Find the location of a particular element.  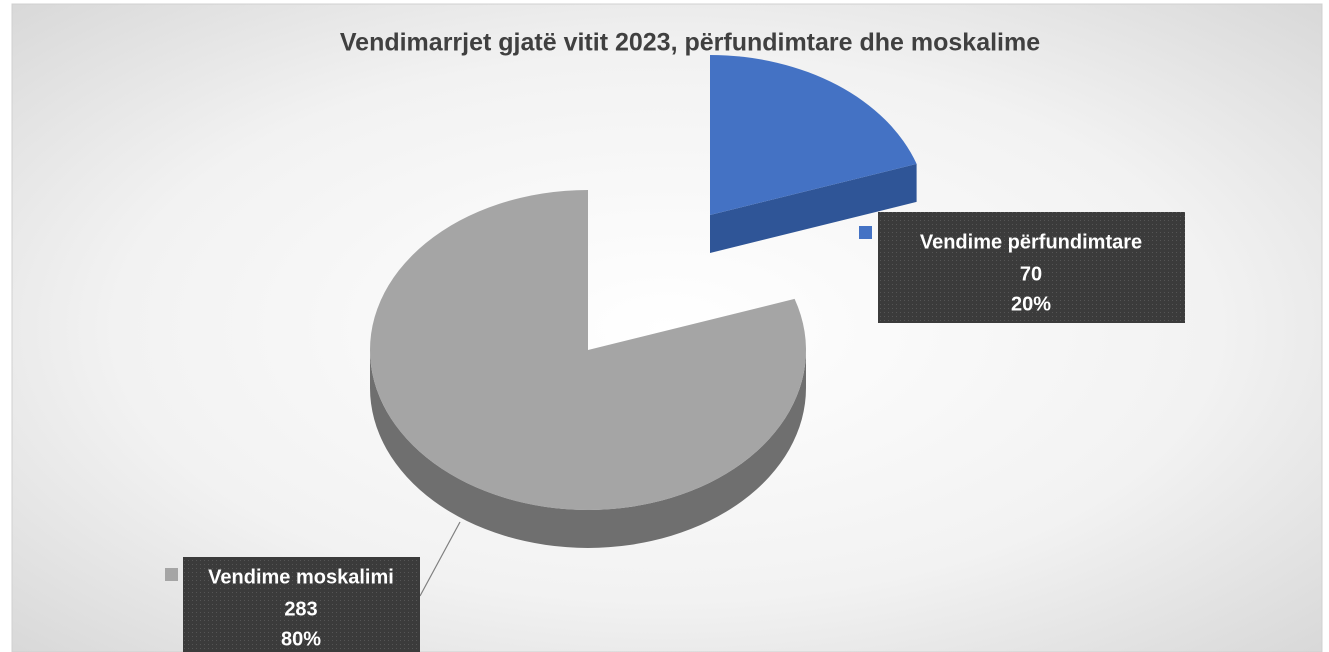

slice-side is located at coordinates (588, 449).